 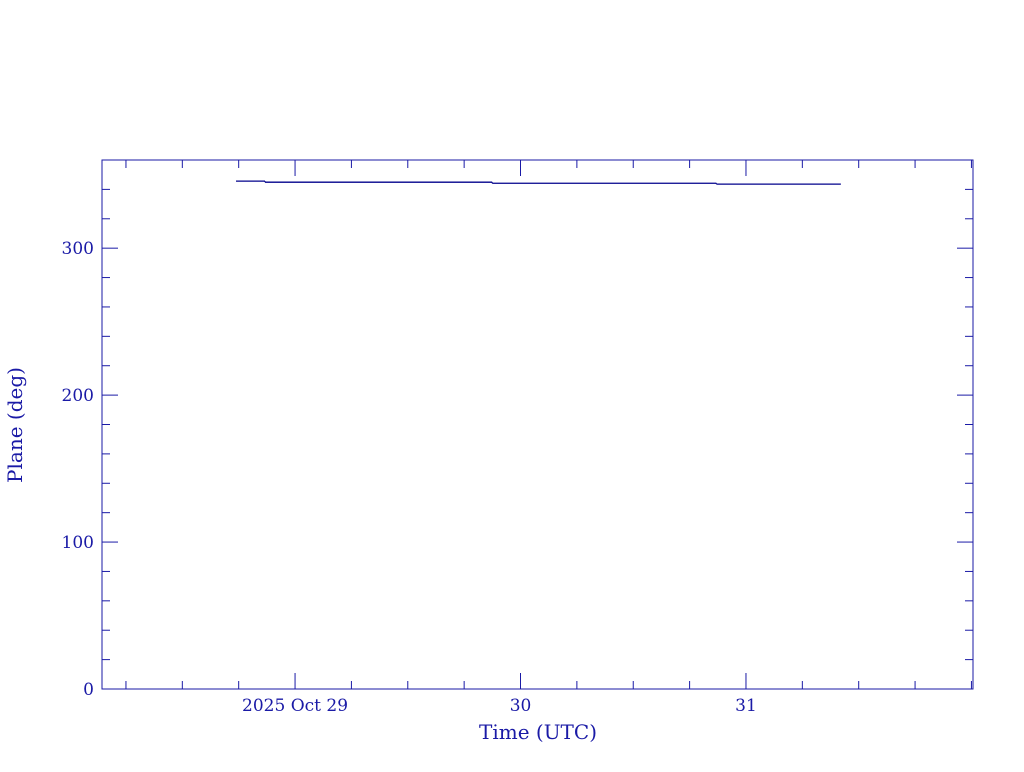 I want to click on y-tick-label: 0, so click(x=88, y=690).